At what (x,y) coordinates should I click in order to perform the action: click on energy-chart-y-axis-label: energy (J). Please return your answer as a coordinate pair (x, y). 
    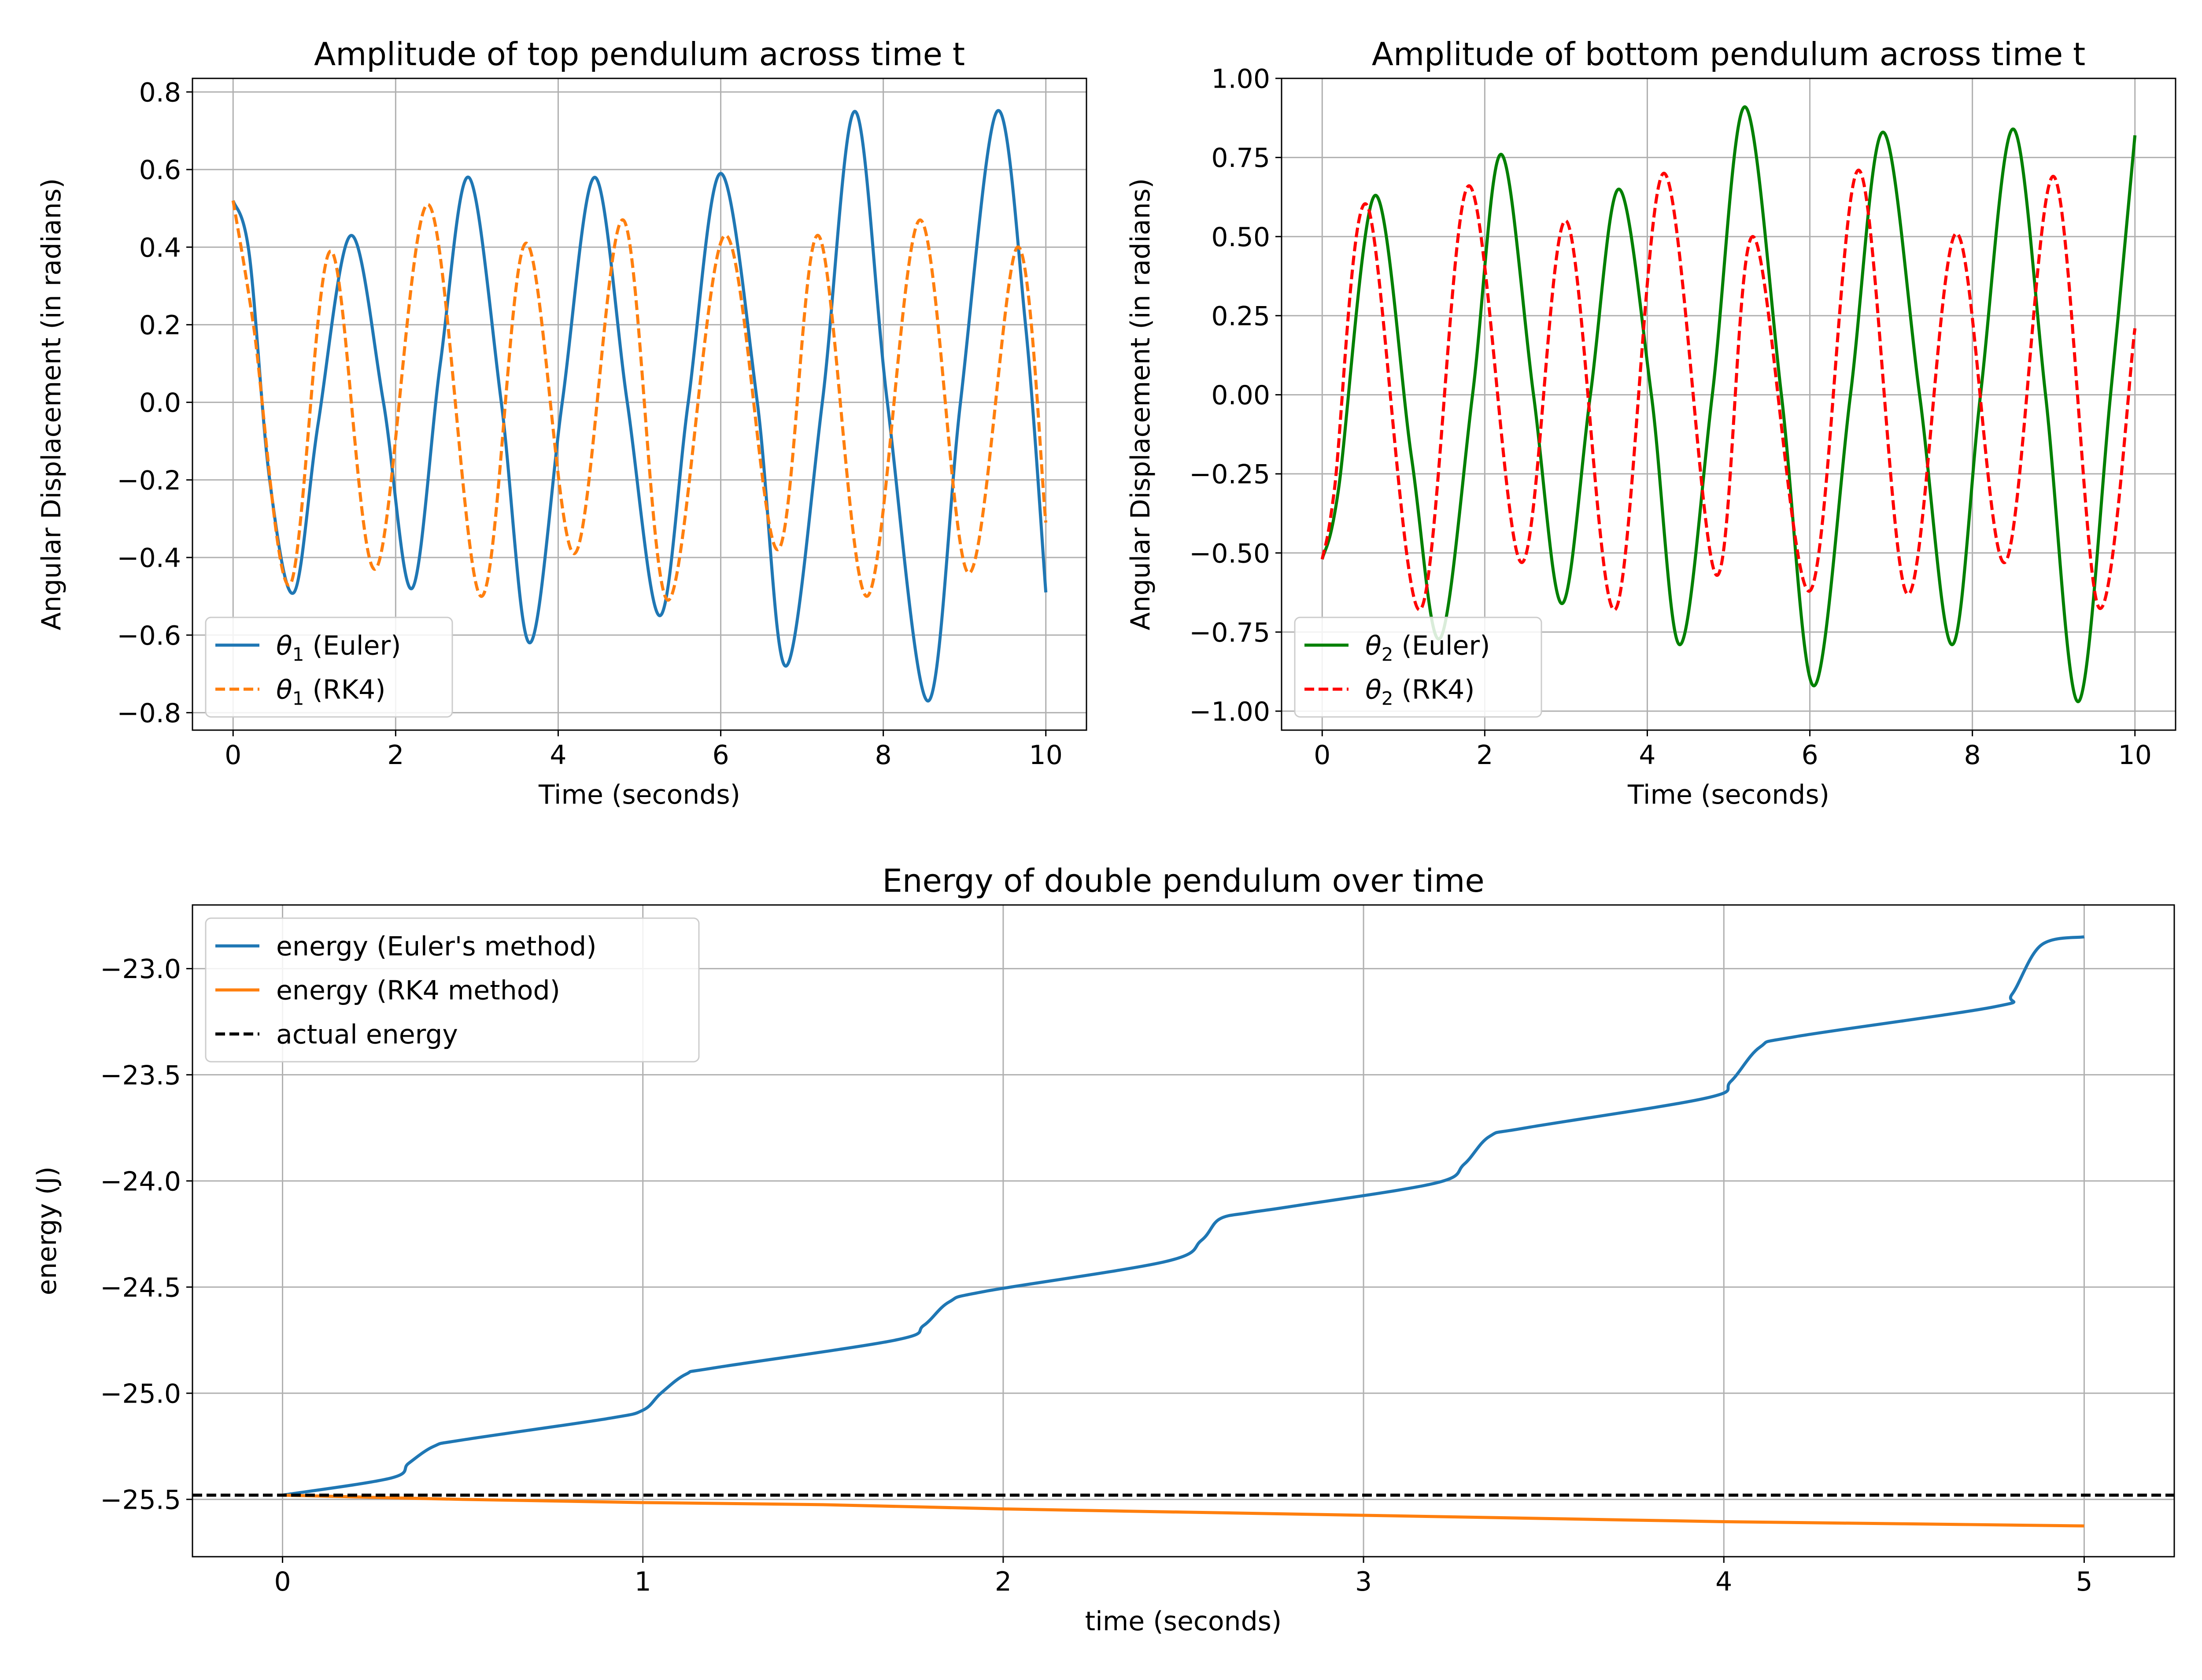
    Looking at the image, I should click on (48, 1231).